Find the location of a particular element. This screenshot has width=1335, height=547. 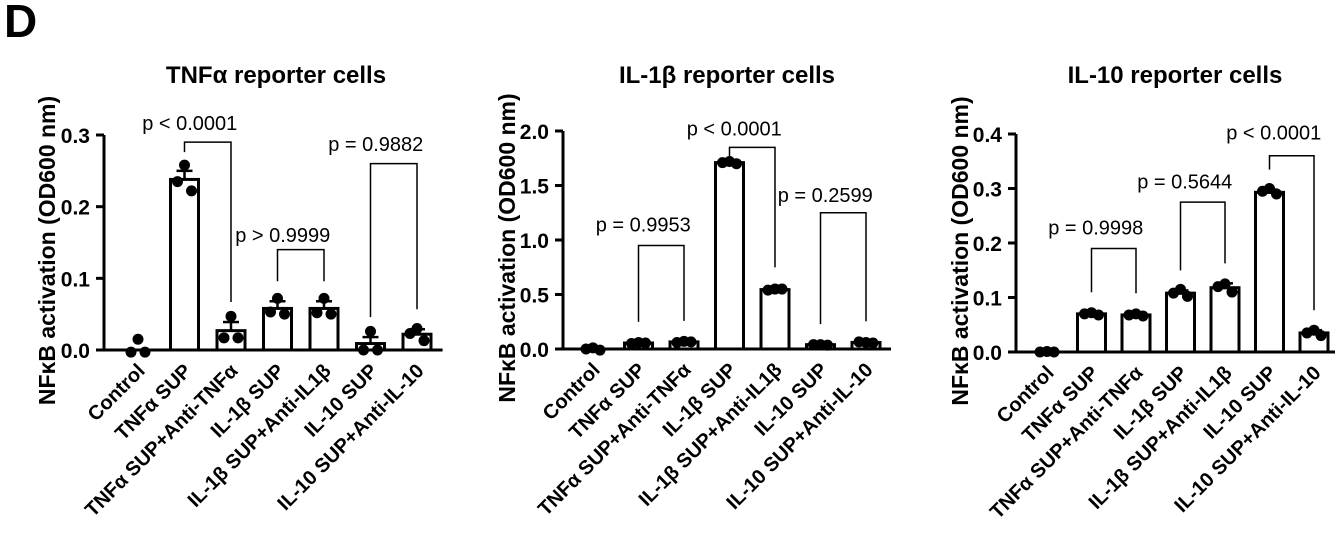

y-tick-label: 1.5 is located at coordinates (535, 187).